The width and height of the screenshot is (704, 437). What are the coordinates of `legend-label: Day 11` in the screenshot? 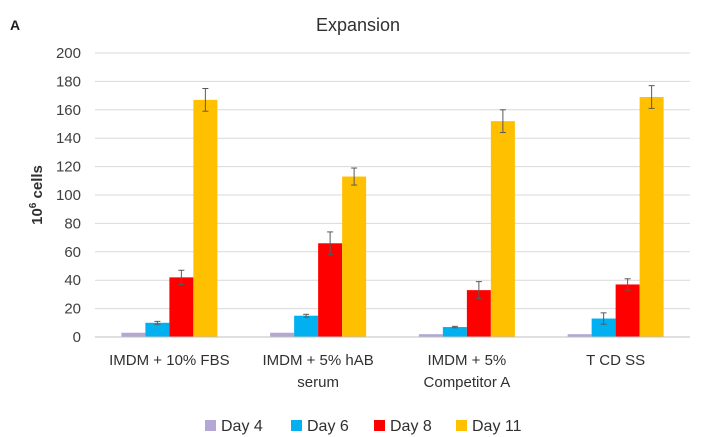 It's located at (497, 426).